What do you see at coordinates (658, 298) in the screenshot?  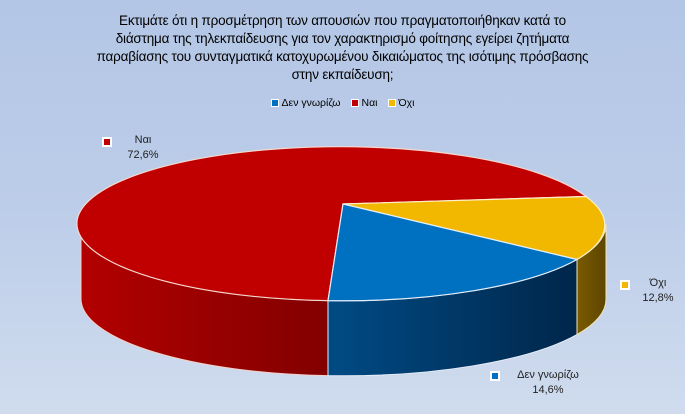 I see `data-label-value: 12,8%` at bounding box center [658, 298].